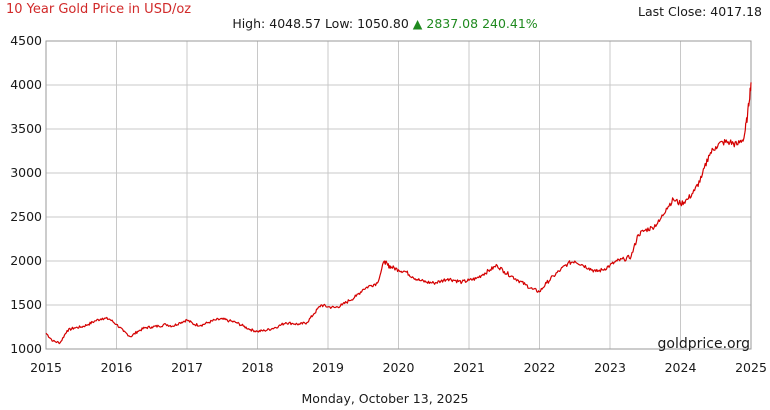 This screenshot has height=410, width=770. What do you see at coordinates (26, 172) in the screenshot?
I see `y-tick-label: 3000` at bounding box center [26, 172].